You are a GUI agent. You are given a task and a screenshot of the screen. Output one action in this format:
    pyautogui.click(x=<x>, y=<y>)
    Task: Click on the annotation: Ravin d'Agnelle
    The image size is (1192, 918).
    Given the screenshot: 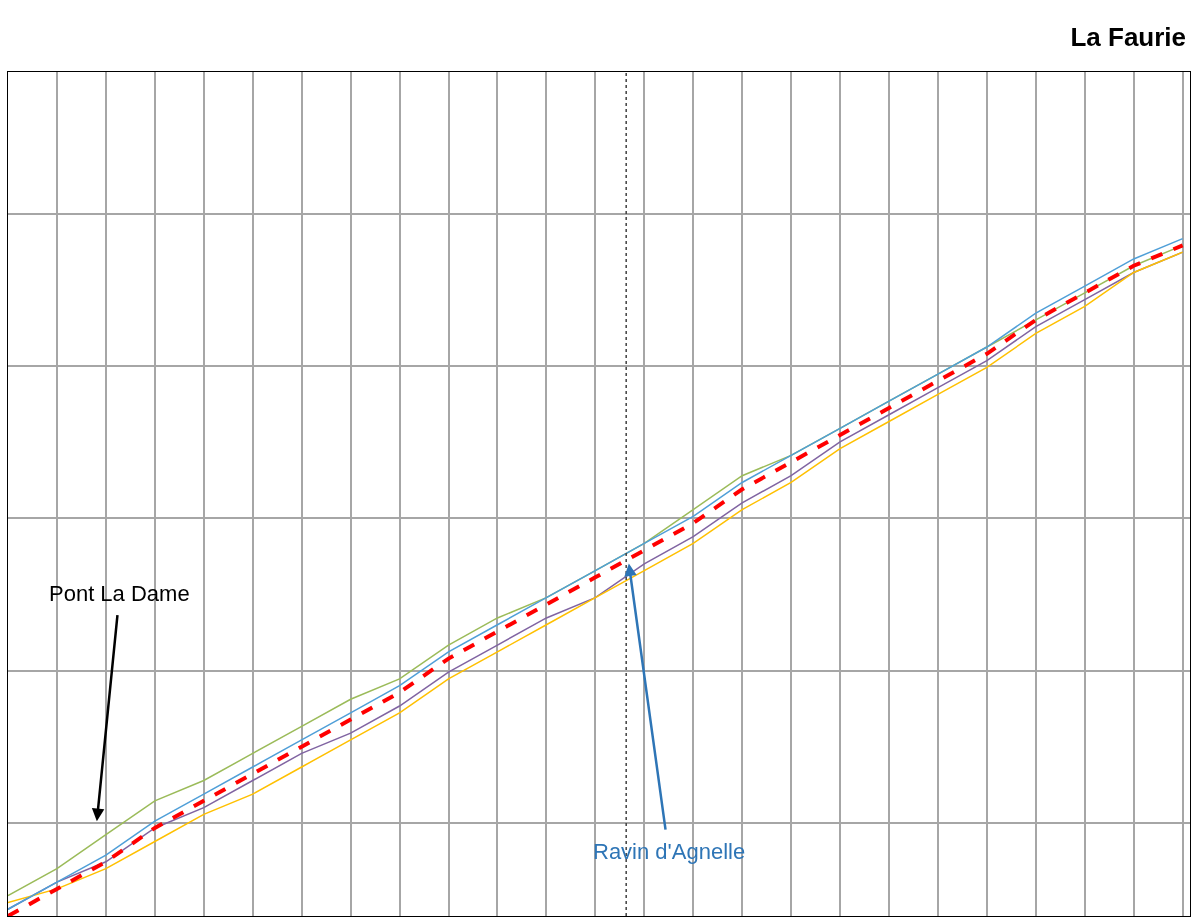 What is the action you would take?
    pyautogui.click(x=669, y=851)
    